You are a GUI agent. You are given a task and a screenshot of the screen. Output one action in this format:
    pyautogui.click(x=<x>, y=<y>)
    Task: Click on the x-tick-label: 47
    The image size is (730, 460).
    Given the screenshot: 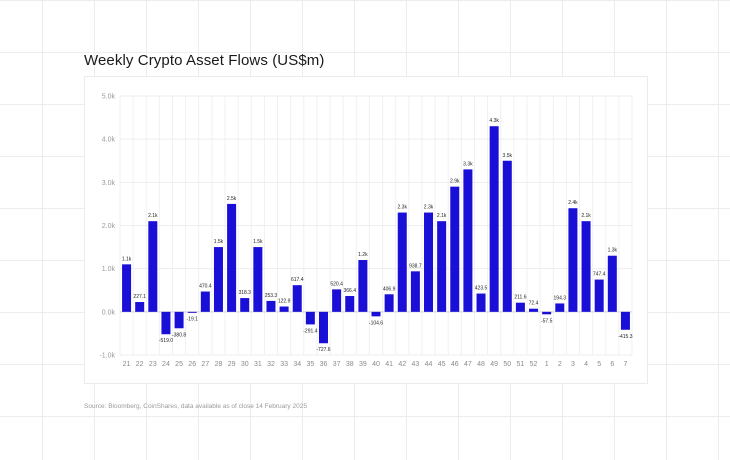 What is the action you would take?
    pyautogui.click(x=468, y=364)
    